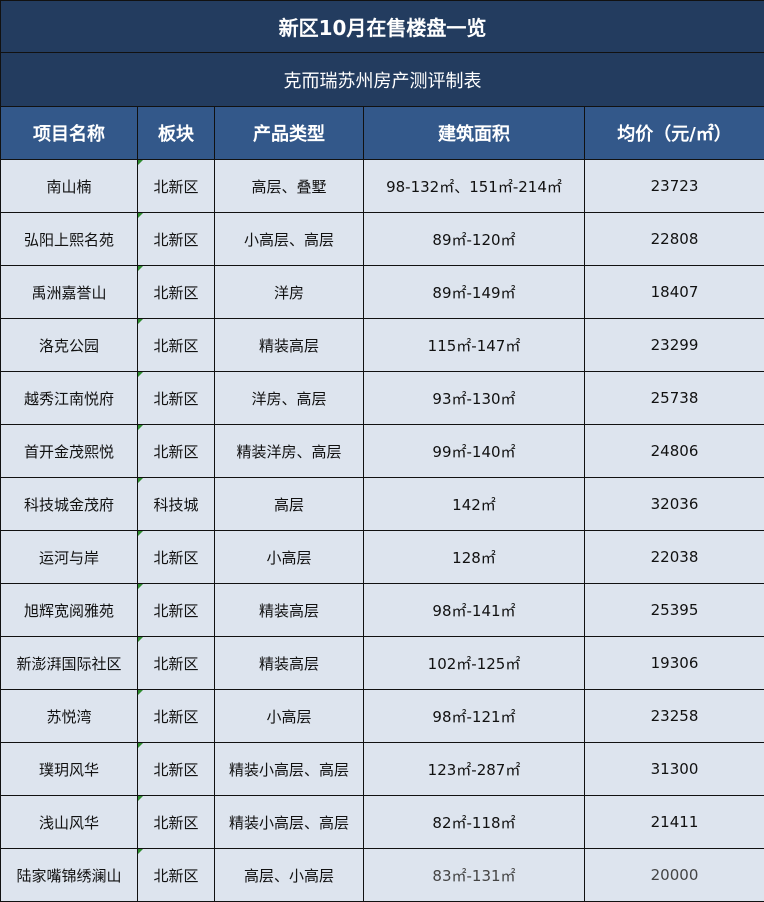 The height and width of the screenshot is (902, 764). What do you see at coordinates (69, 398) in the screenshot?
I see `project-name-cell: 越秀江南悦府` at bounding box center [69, 398].